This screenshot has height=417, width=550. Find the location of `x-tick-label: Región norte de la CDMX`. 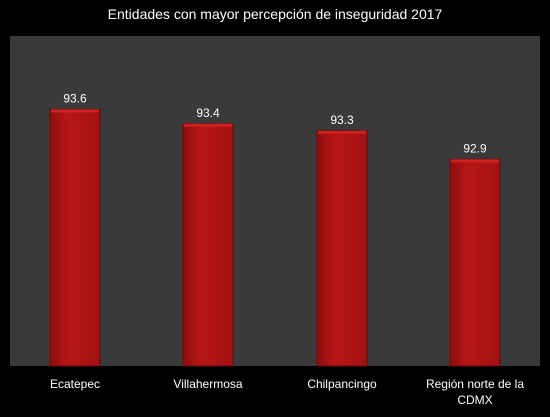

x-tick-label: Región norte de la CDMX is located at coordinates (475, 392).